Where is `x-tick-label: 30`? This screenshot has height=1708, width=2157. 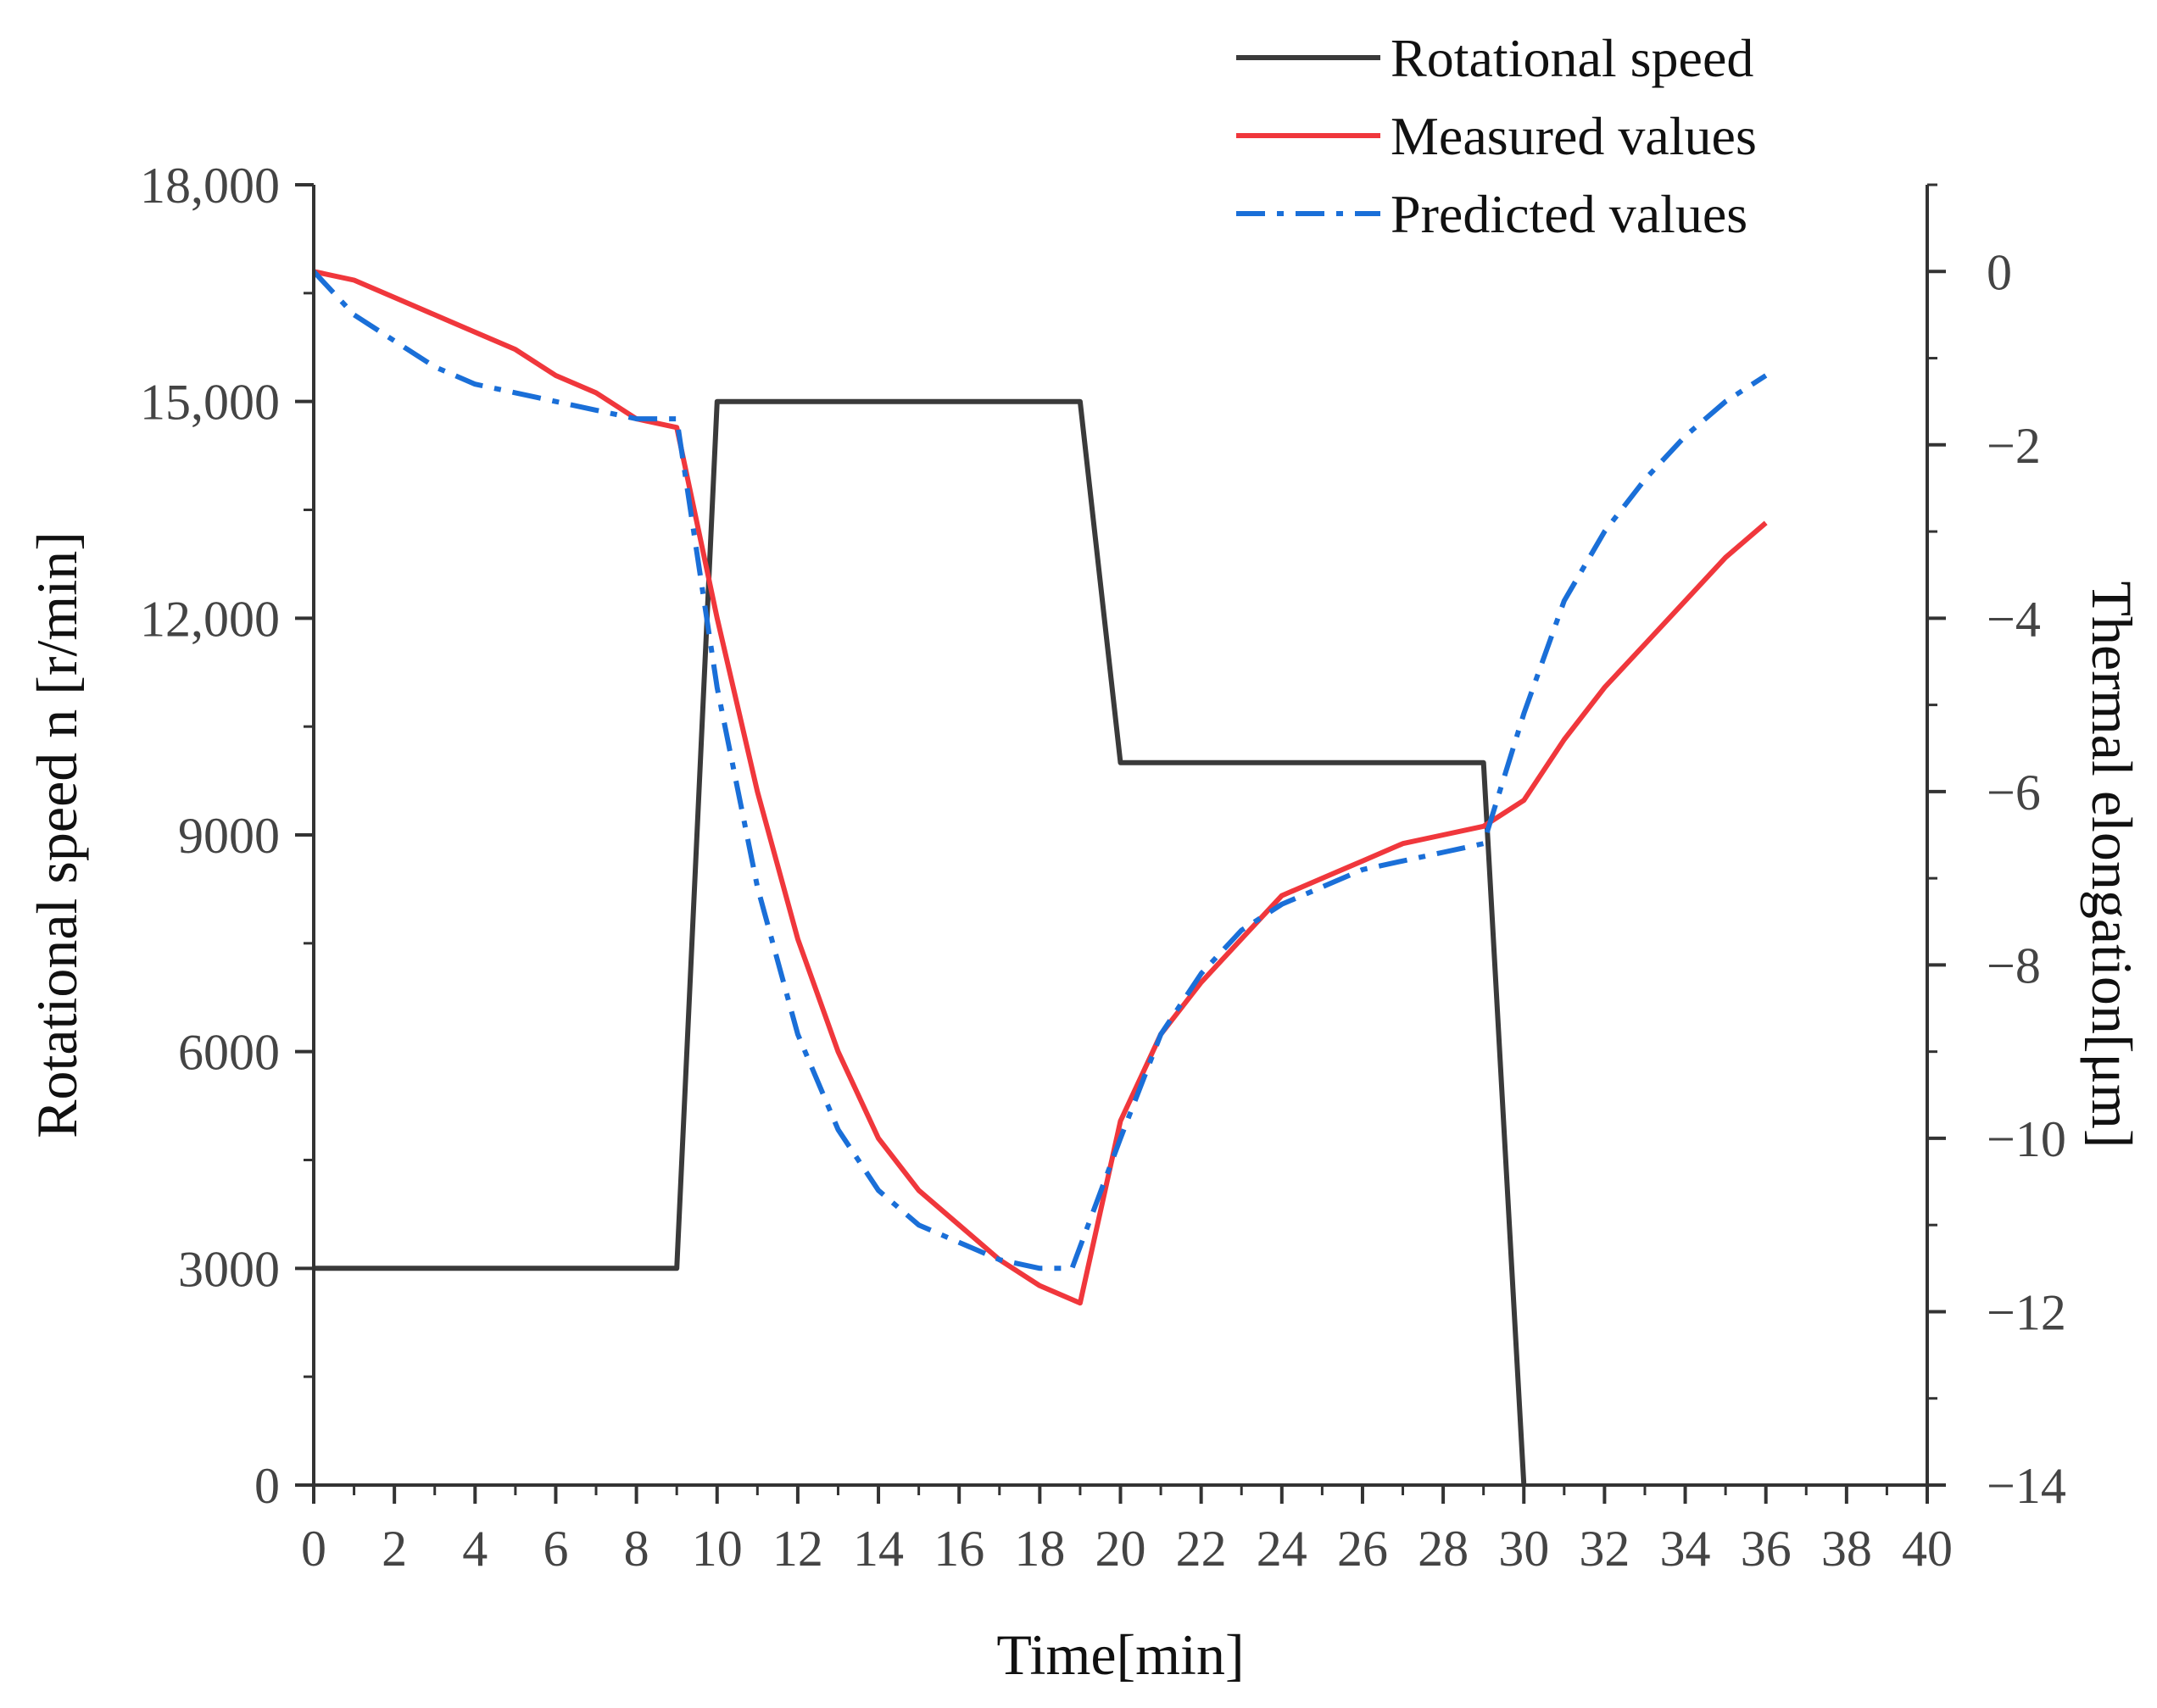
x-tick-label: 30 is located at coordinates (1523, 1549).